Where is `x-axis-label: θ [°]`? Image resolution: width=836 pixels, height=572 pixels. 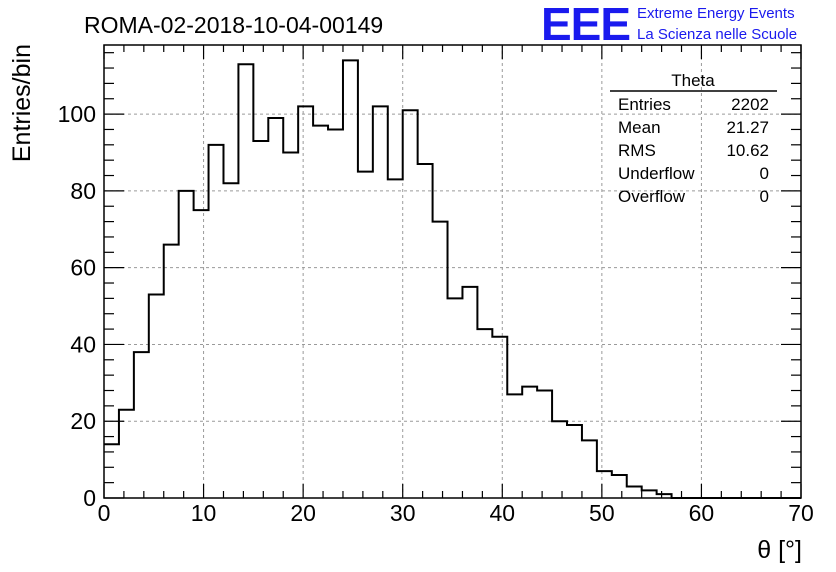 x-axis-label: θ [°] is located at coordinates (779, 550).